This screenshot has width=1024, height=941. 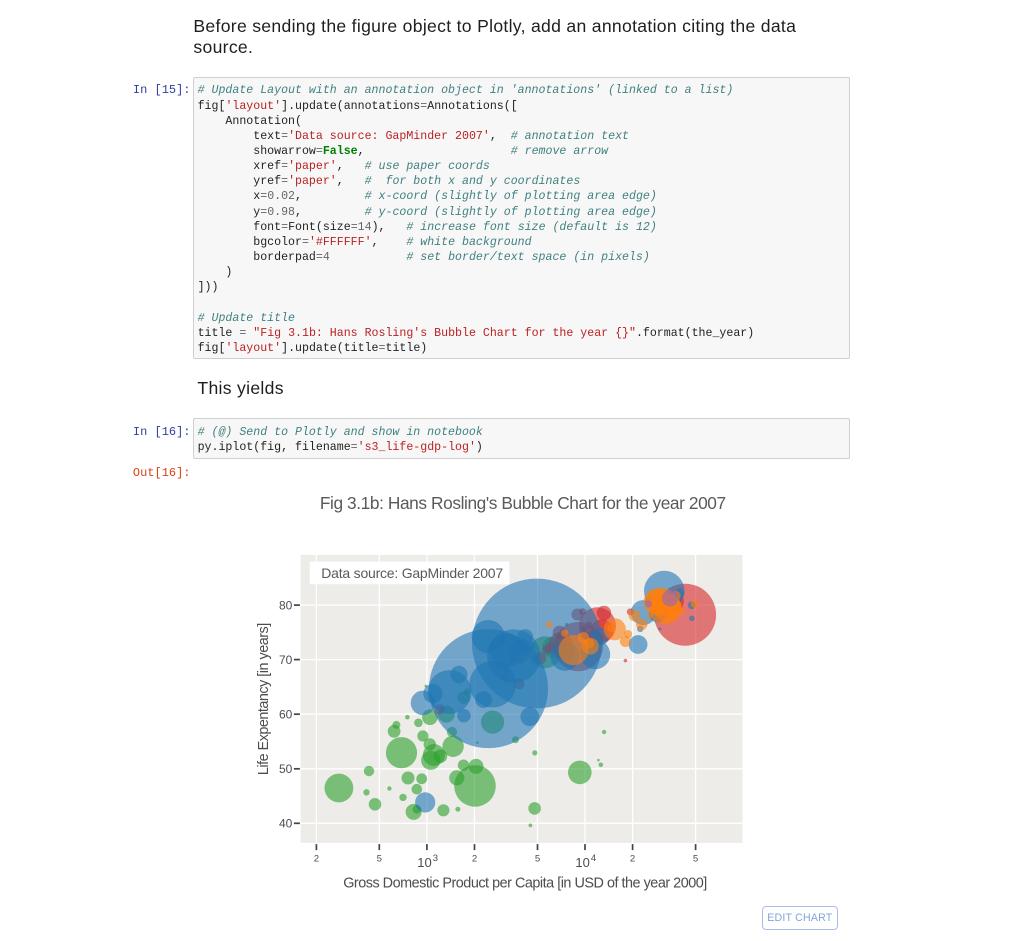 What do you see at coordinates (435, 858) in the screenshot?
I see `svg-text: 3` at bounding box center [435, 858].